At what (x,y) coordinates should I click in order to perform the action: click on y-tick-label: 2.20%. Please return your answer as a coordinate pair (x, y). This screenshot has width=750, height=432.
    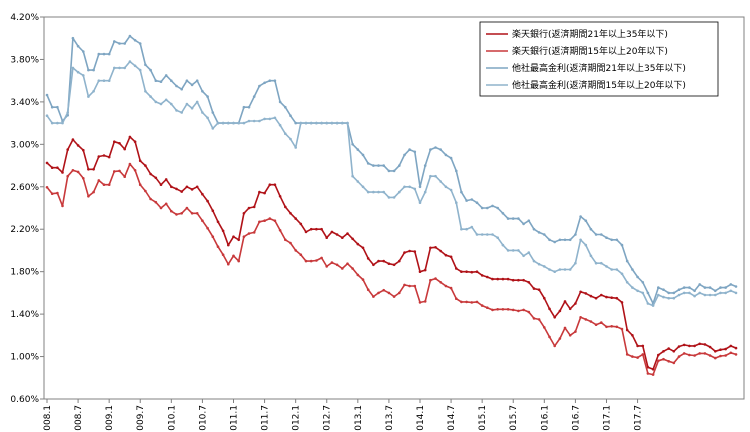
    Looking at the image, I should click on (24, 230).